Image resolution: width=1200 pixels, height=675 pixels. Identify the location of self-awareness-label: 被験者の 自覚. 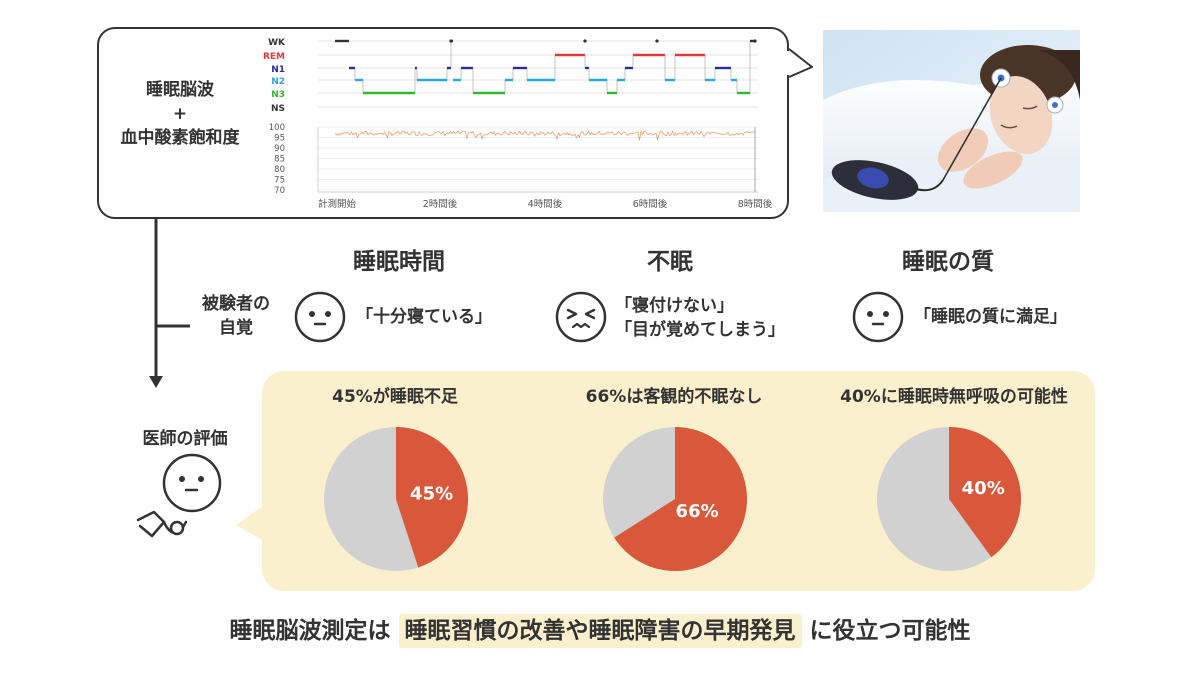
(236, 316).